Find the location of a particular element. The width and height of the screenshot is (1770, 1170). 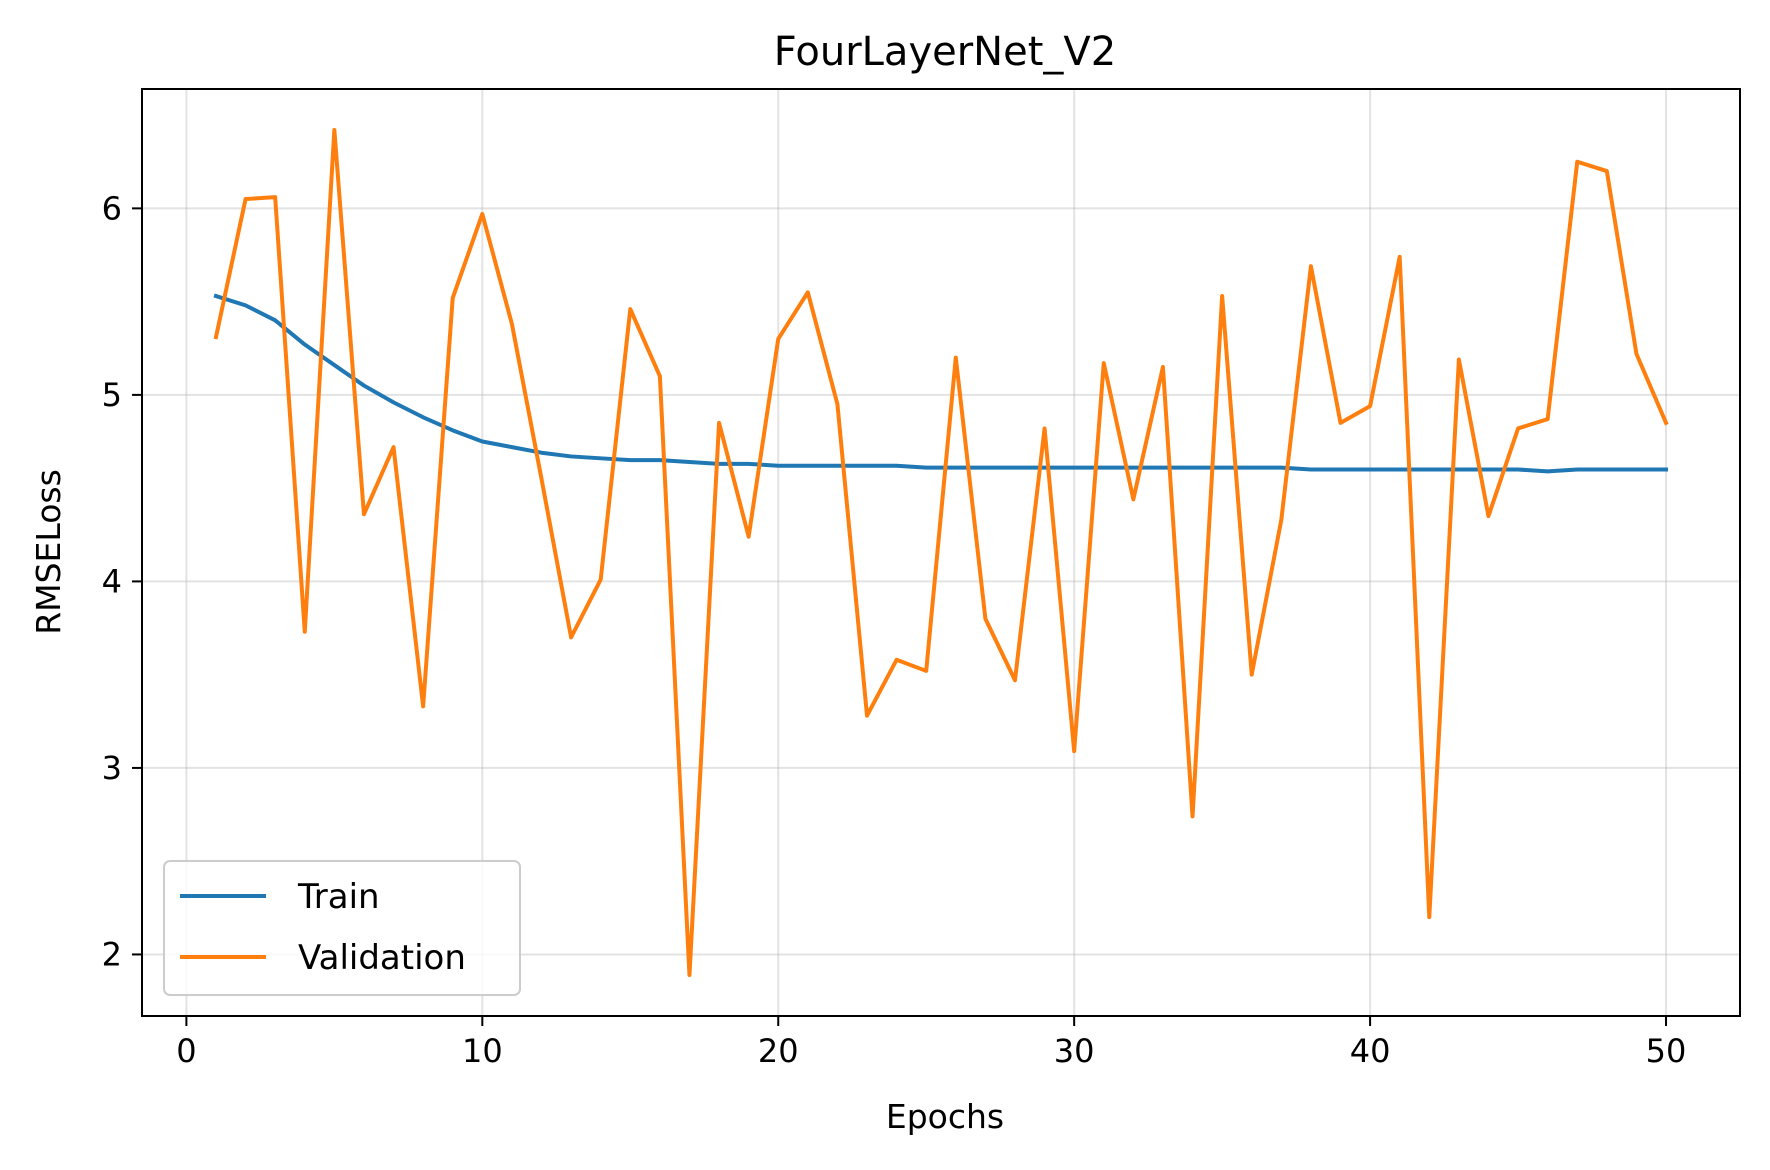

y-tick-label: 2 is located at coordinates (112, 954).